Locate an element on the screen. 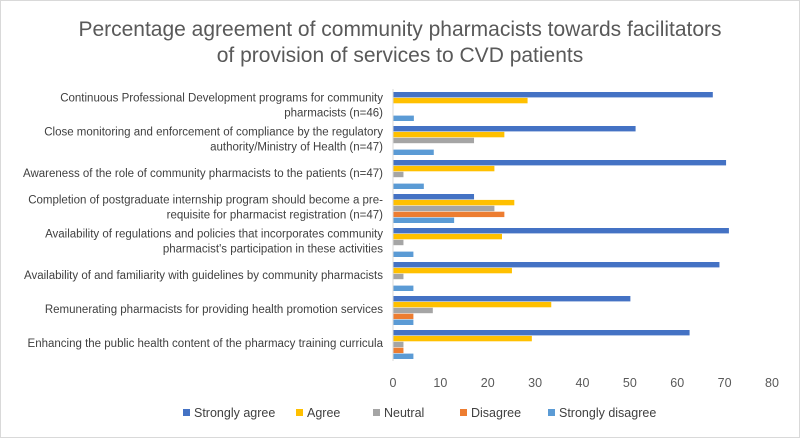  legend-swatch-disagree is located at coordinates (463, 412).